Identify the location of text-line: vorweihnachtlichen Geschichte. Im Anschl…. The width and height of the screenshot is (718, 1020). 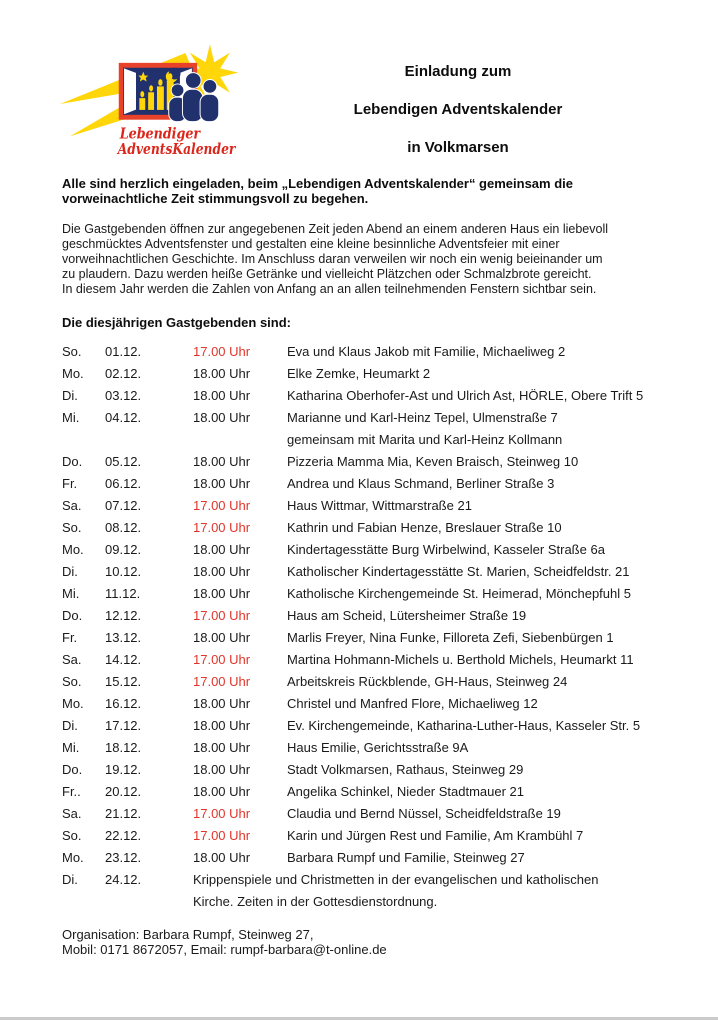
(332, 259).